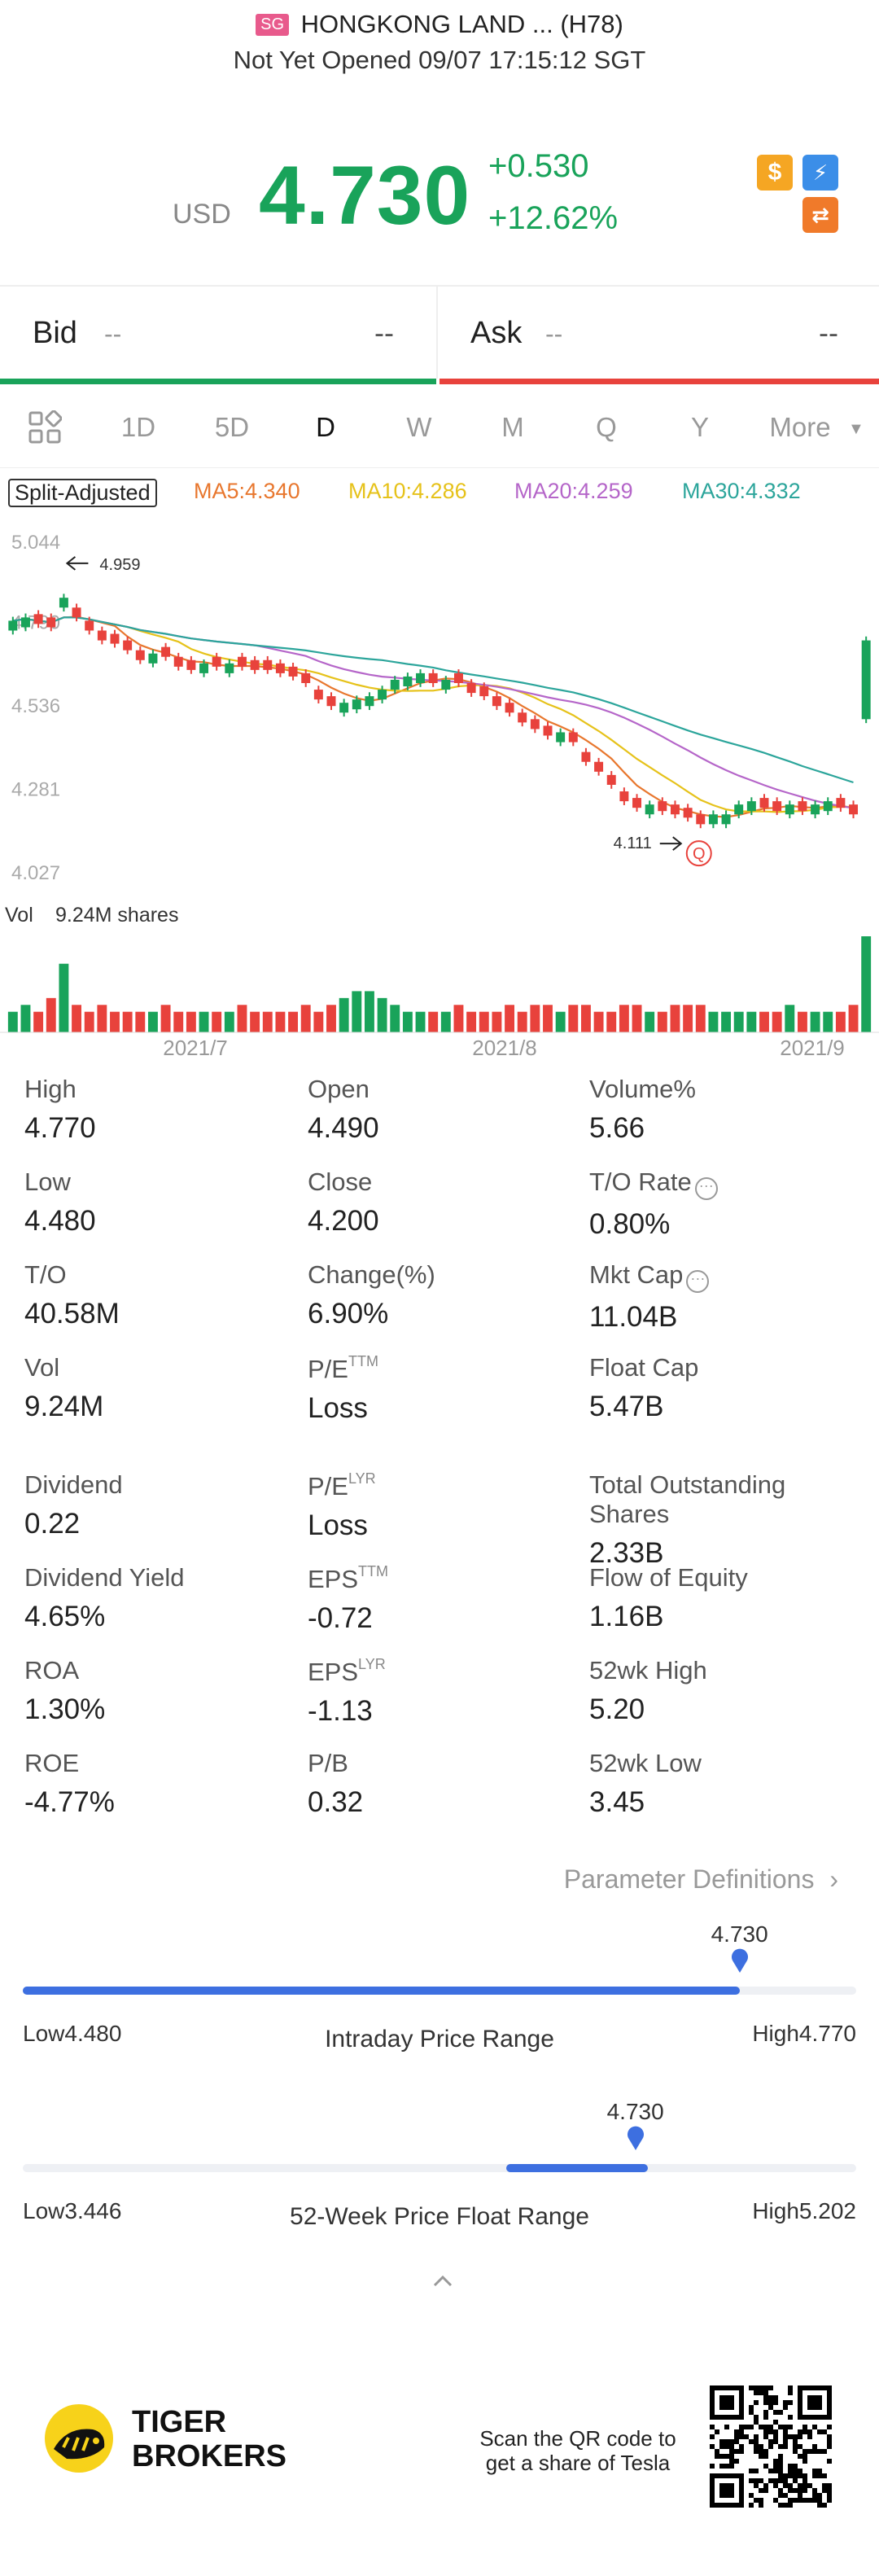 Image resolution: width=879 pixels, height=2576 pixels. I want to click on stat-value: 1.30%, so click(65, 1709).